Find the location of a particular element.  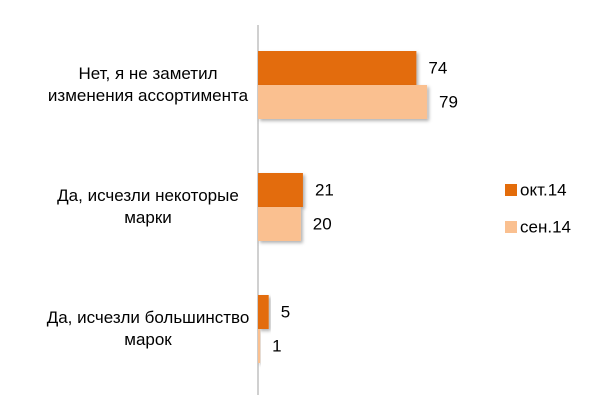

value-label: 20 is located at coordinates (322, 223).